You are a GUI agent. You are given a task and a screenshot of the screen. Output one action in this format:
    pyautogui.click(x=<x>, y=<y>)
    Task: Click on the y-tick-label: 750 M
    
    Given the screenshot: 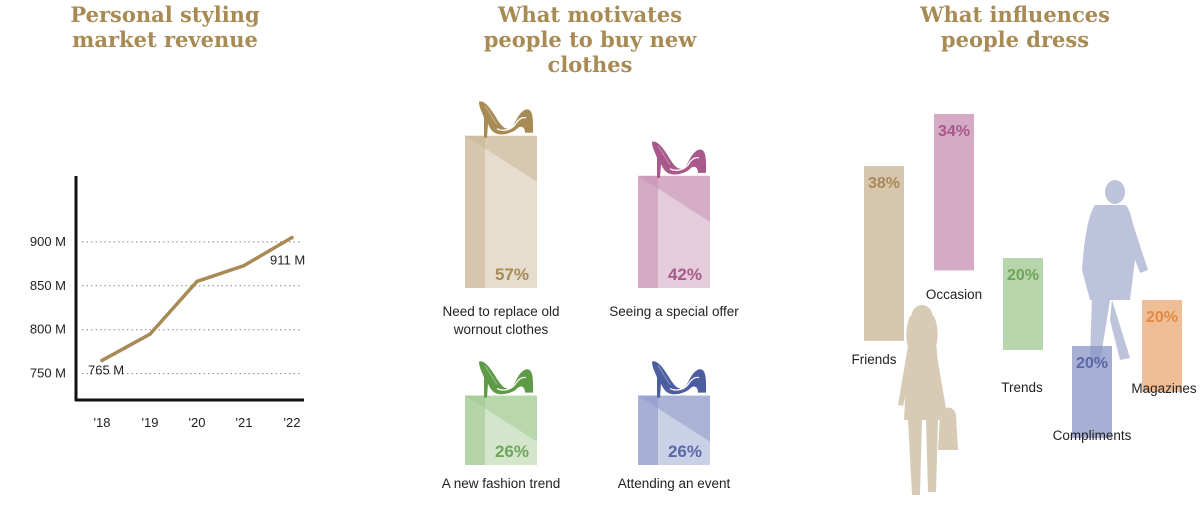 What is the action you would take?
    pyautogui.click(x=48, y=373)
    